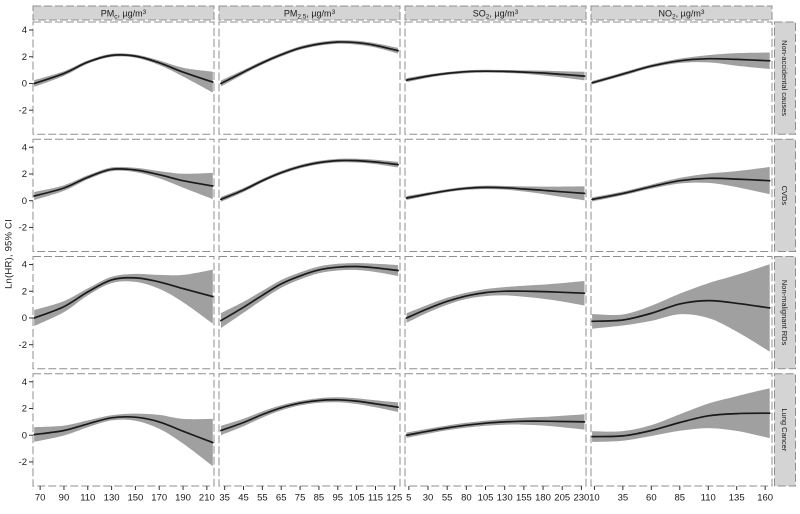  What do you see at coordinates (524, 498) in the screenshot?
I see `x-tick-label: 155` at bounding box center [524, 498].